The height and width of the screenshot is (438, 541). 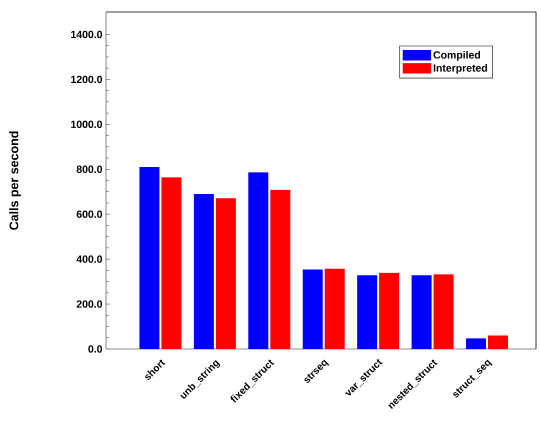 I want to click on y-tick-label: 1200.0, so click(x=86, y=80).